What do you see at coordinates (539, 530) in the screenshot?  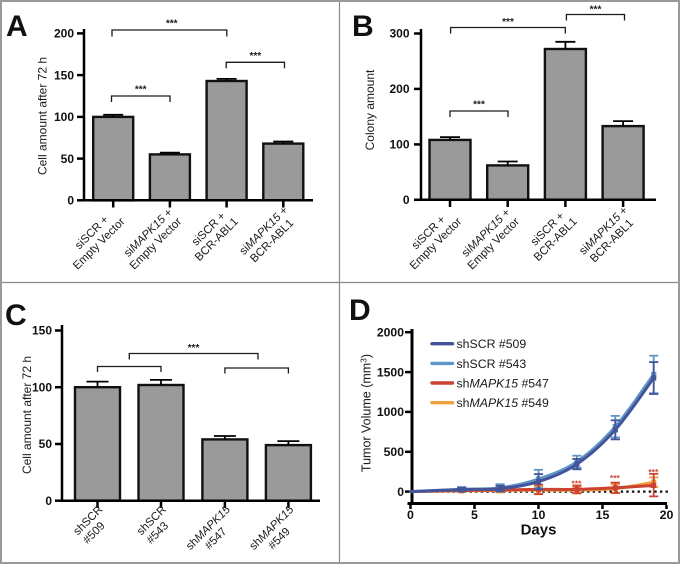 I see `svg-text: Days` at bounding box center [539, 530].